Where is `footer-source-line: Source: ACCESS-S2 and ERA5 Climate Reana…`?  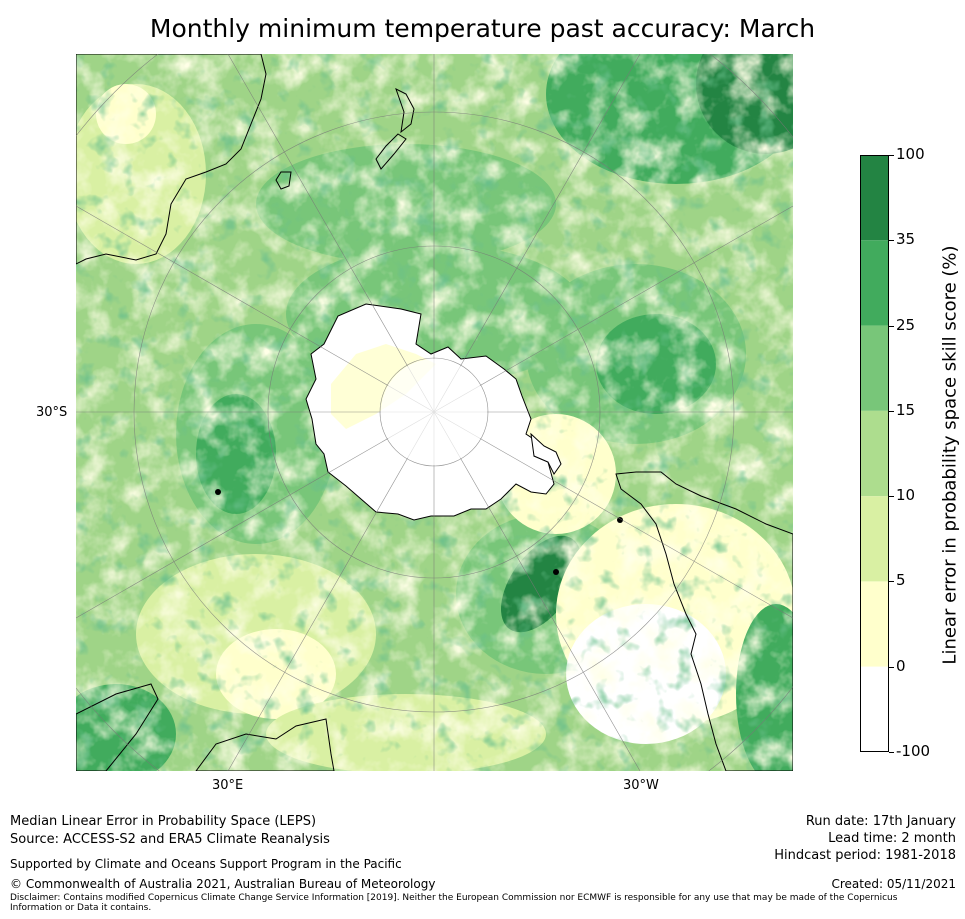 footer-source-line: Source: ACCESS-S2 and ERA5 Climate Reana… is located at coordinates (170, 839).